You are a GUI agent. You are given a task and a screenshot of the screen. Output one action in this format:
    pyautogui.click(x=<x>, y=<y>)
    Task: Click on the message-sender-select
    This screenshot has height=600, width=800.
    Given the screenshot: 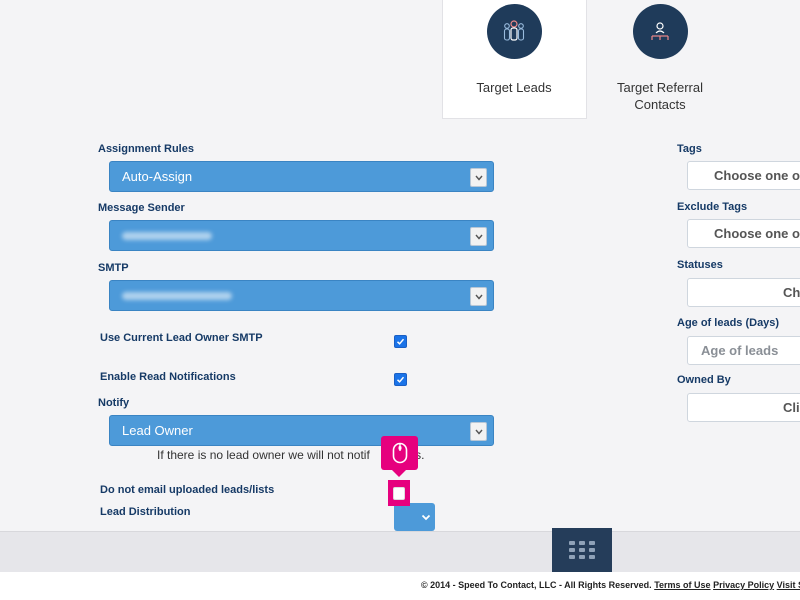 What is the action you would take?
    pyautogui.click(x=301, y=235)
    